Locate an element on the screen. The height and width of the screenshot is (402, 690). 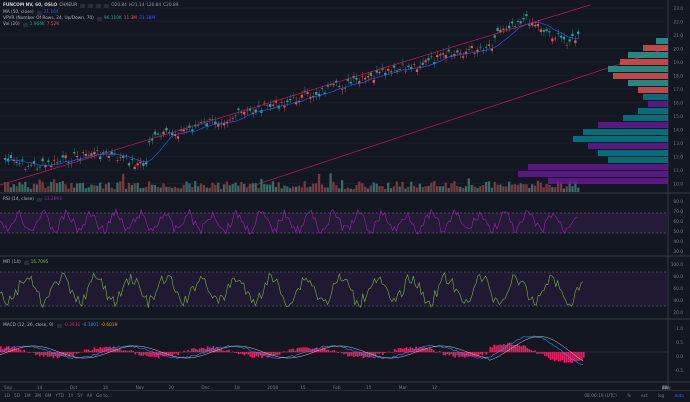
symbol-name: FUNCOM NV, 60, OSLO is located at coordinates (30, 5).